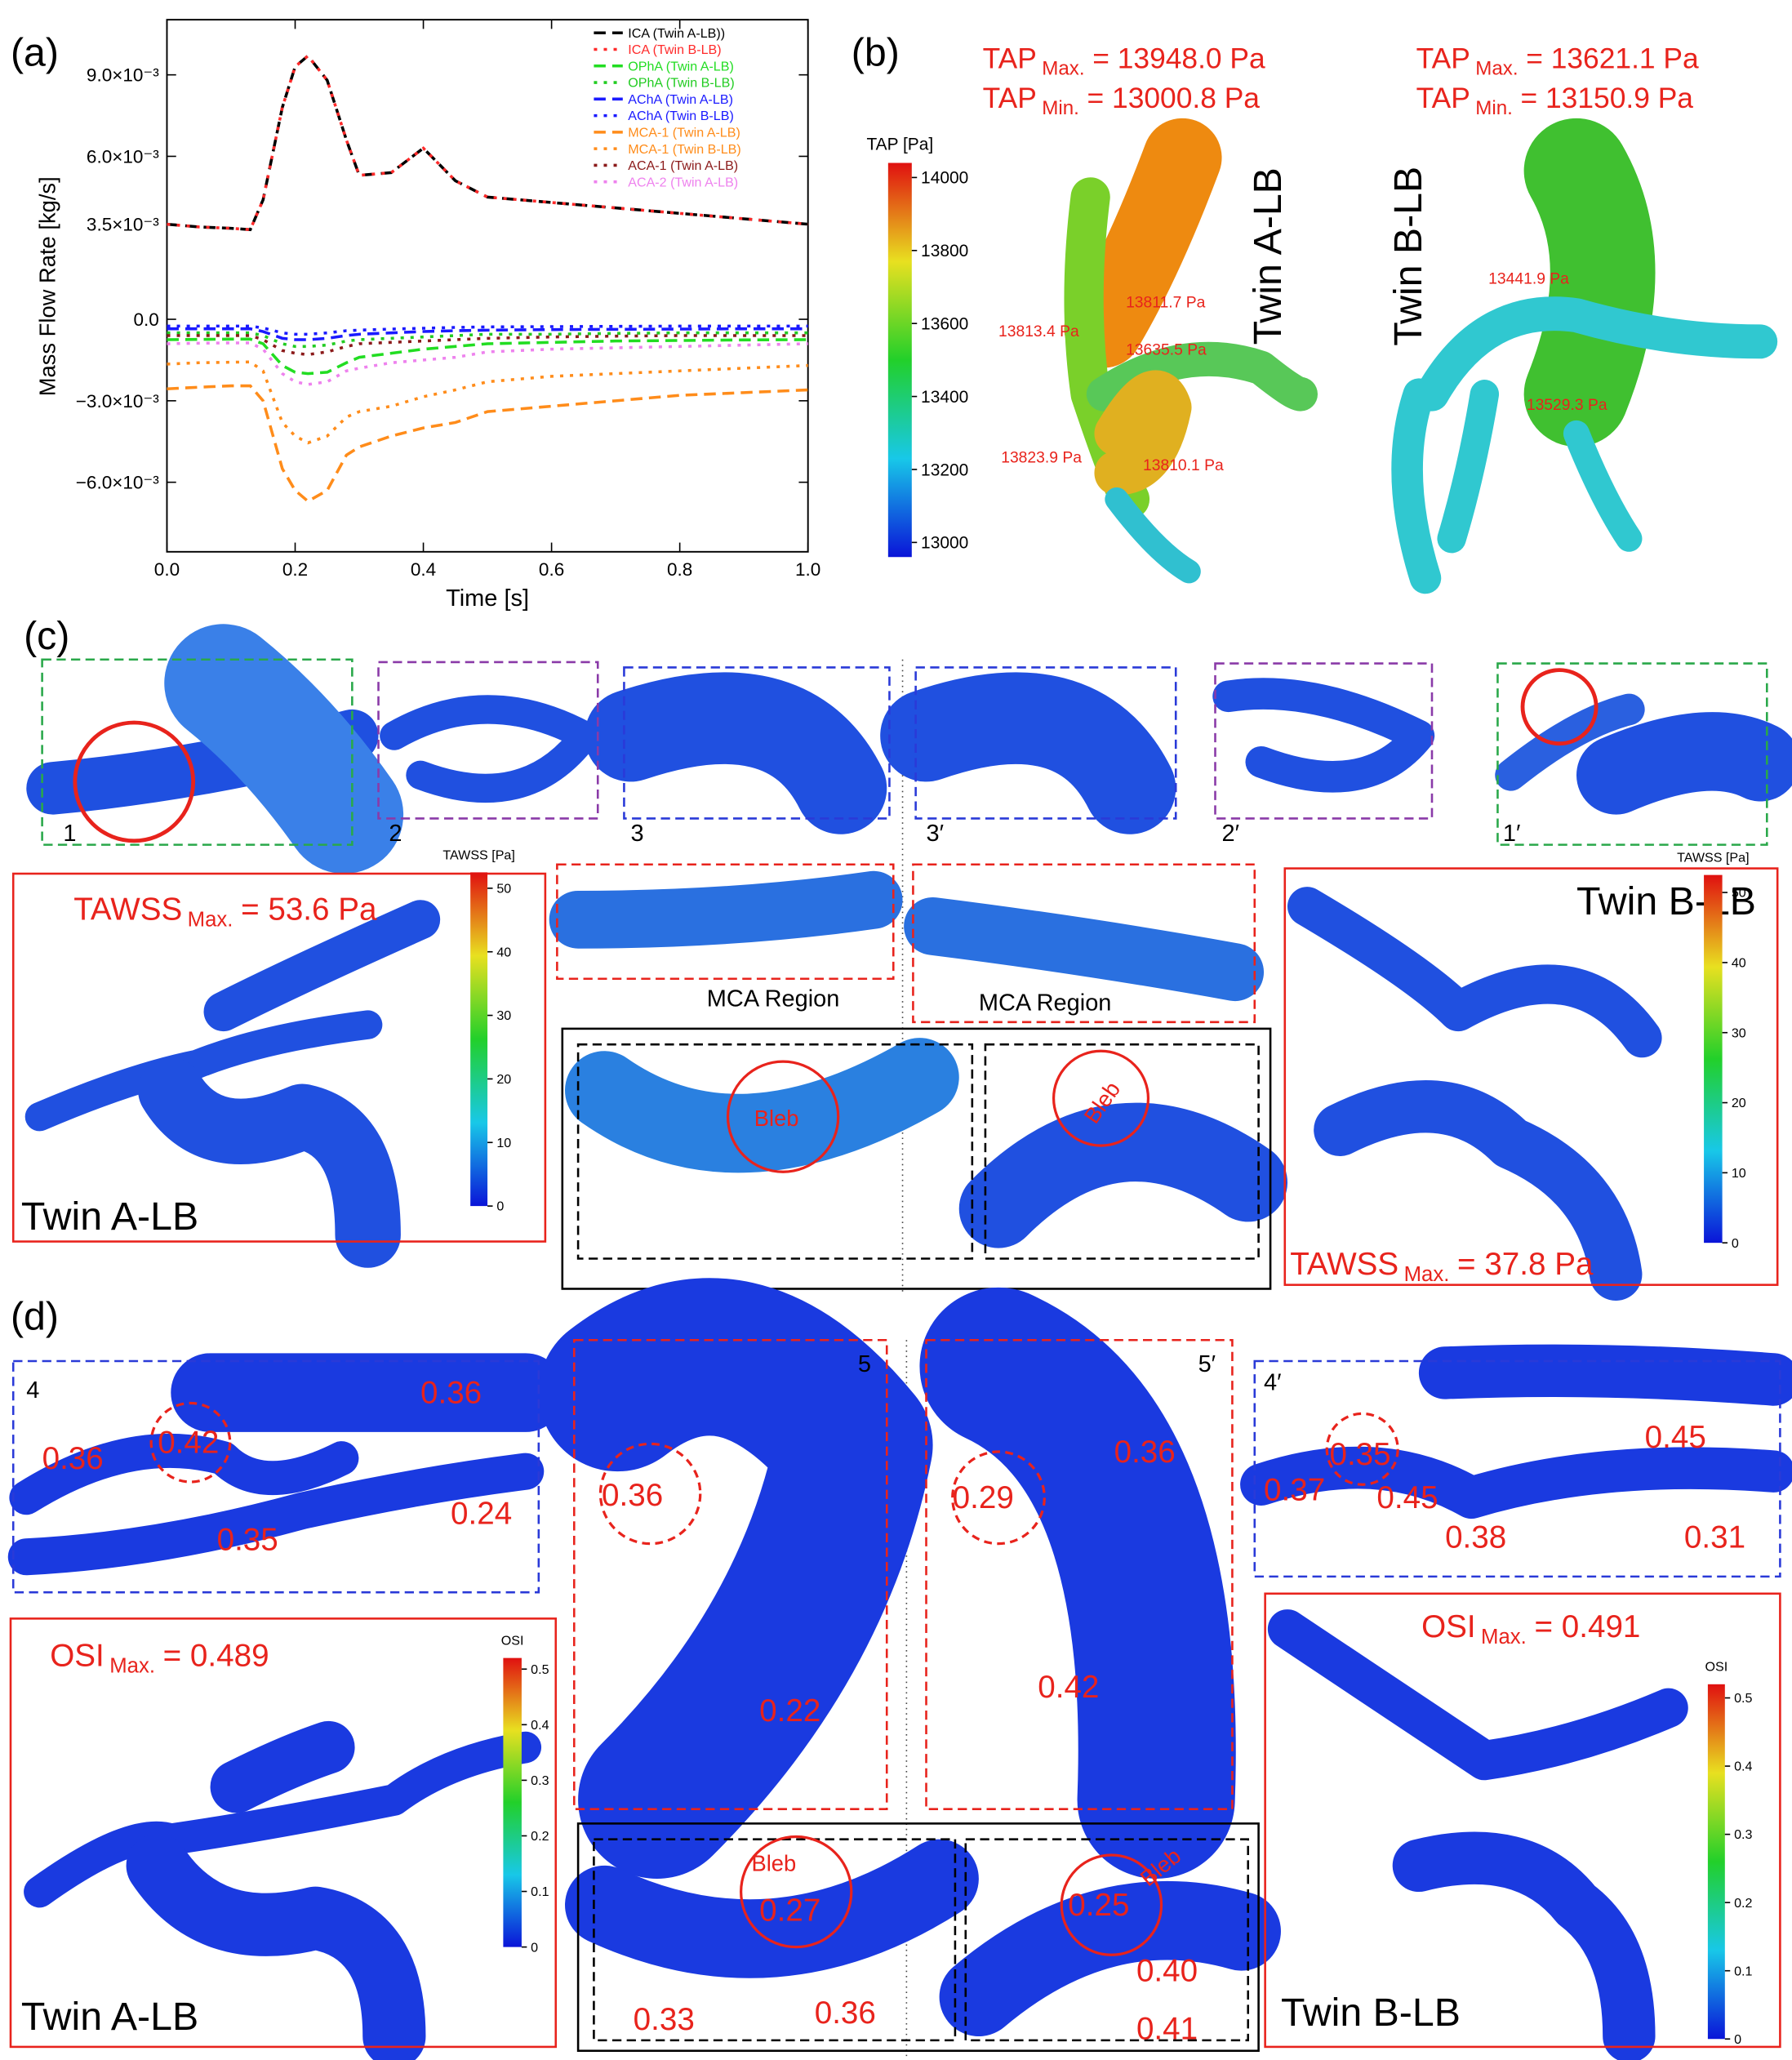 The image size is (1792, 2060). What do you see at coordinates (664, 2019) in the screenshot?
I see `annotation: 0.33` at bounding box center [664, 2019].